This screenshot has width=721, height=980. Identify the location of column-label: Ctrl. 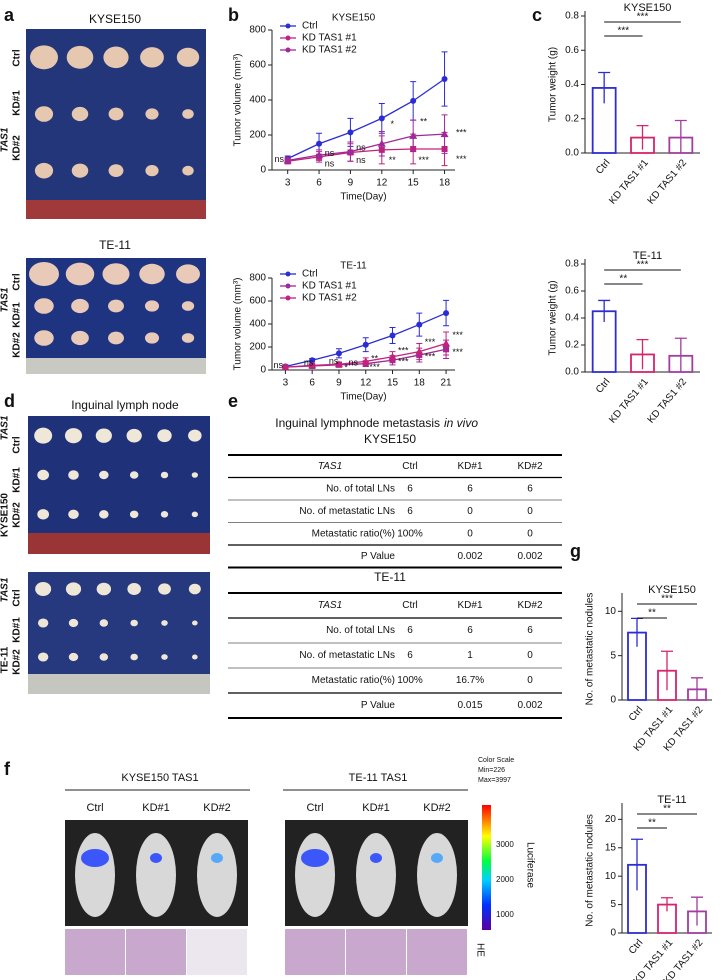
(314, 808).